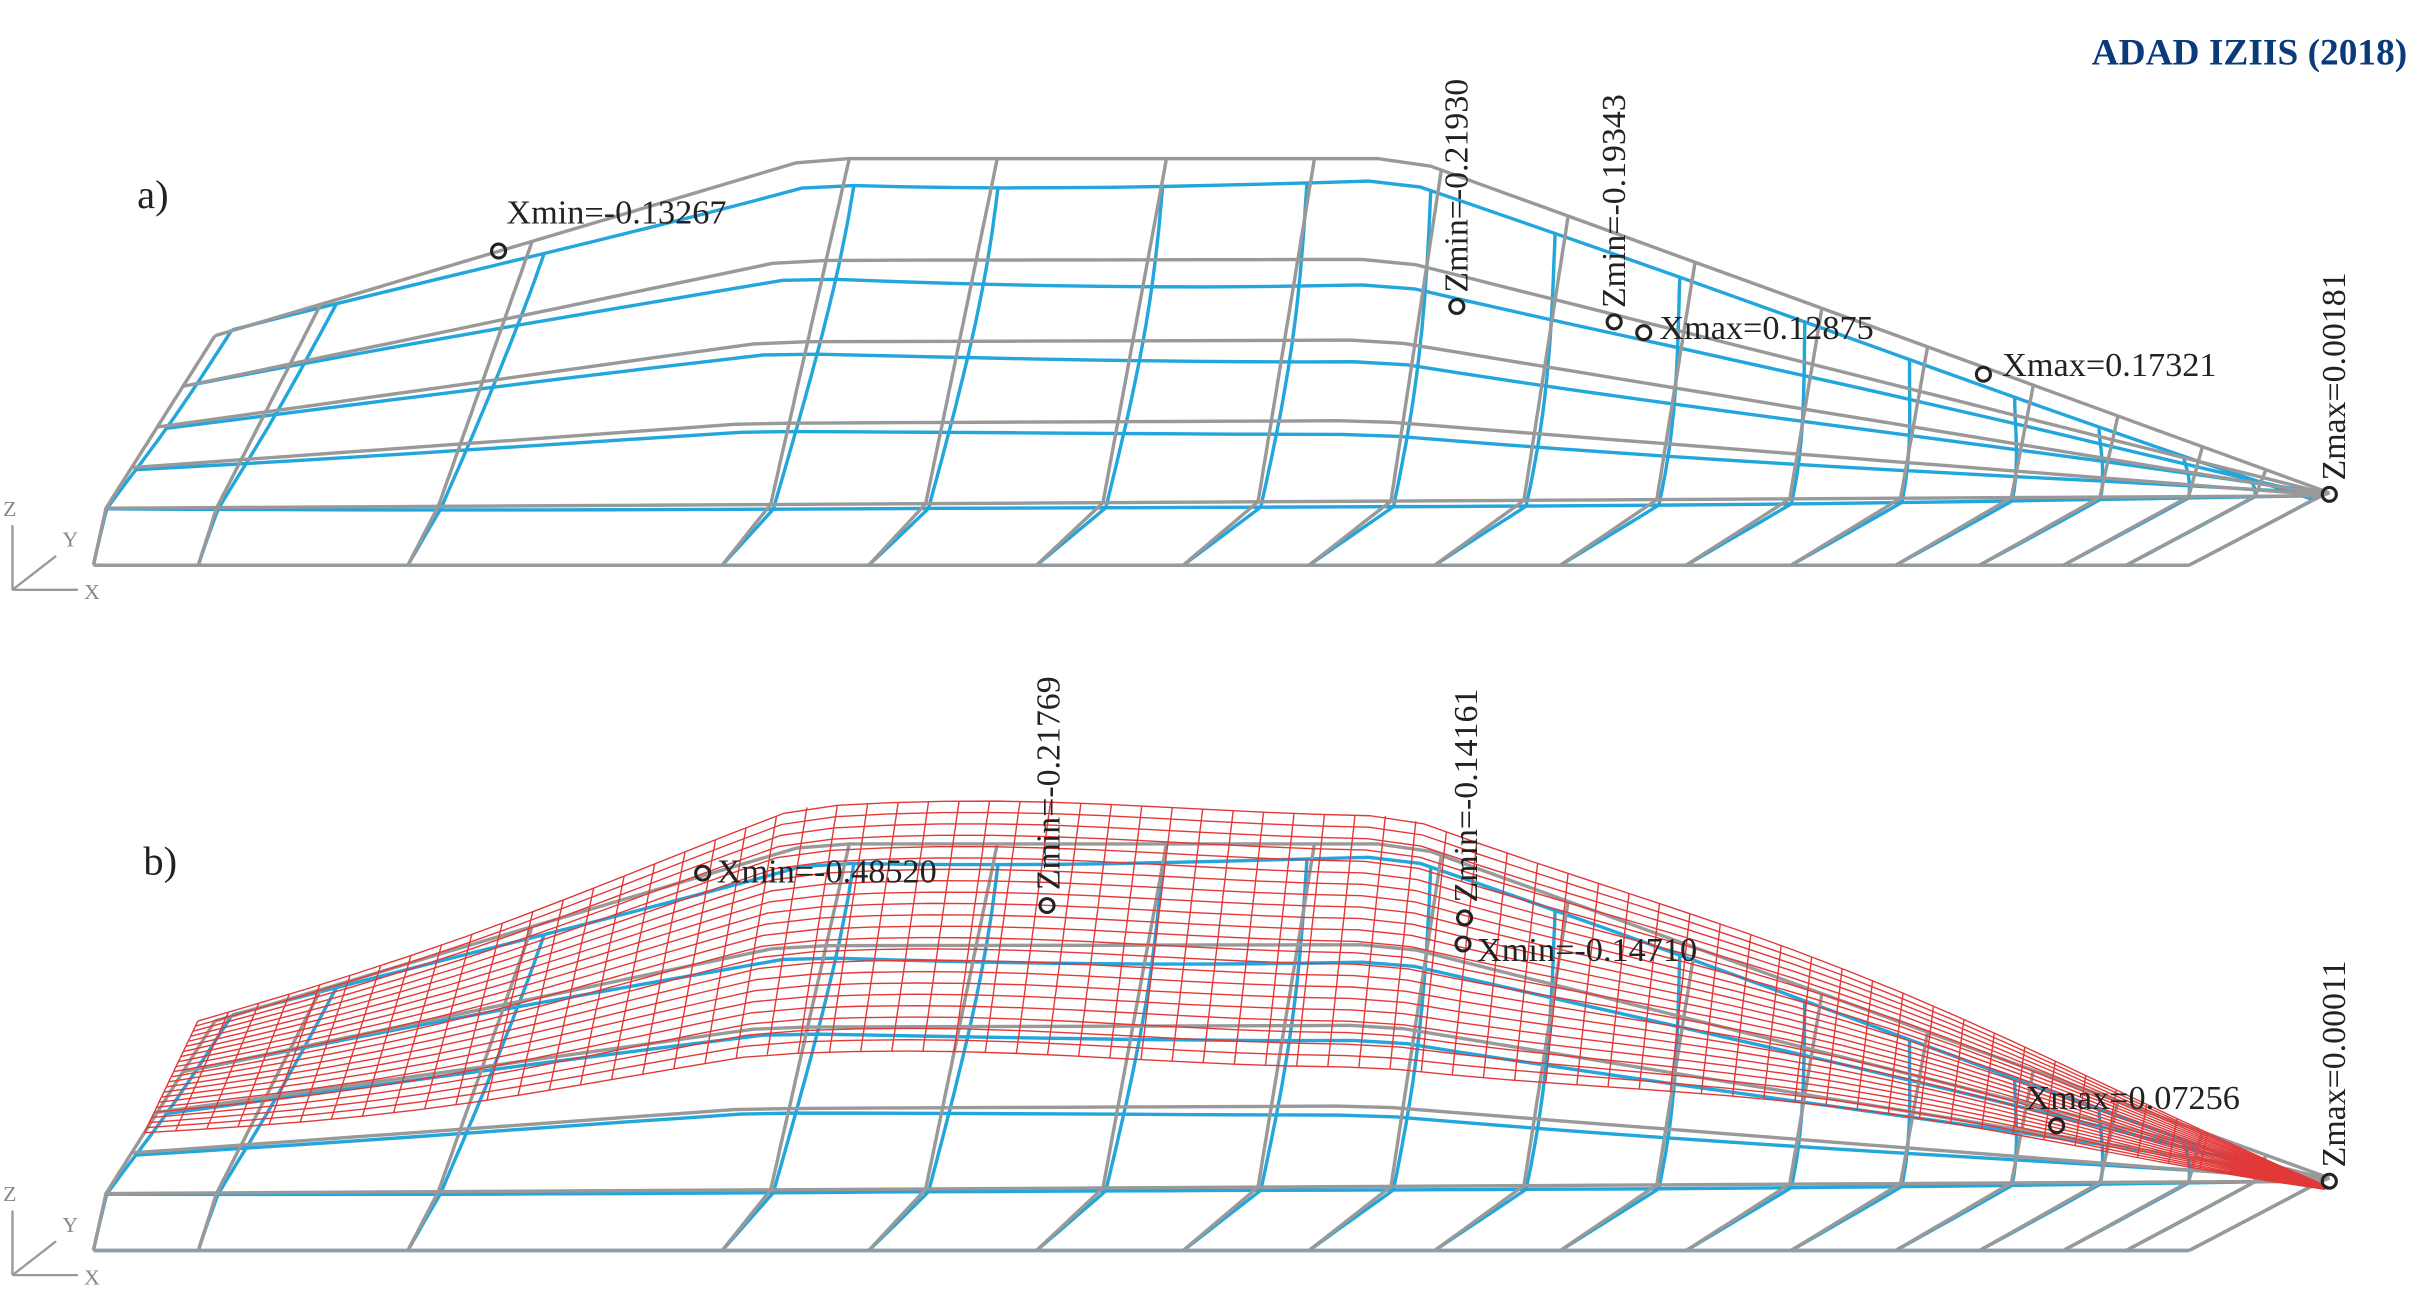 This screenshot has width=2415, height=1289. I want to click on annotation: Zmax=0.00011, so click(2334, 1063).